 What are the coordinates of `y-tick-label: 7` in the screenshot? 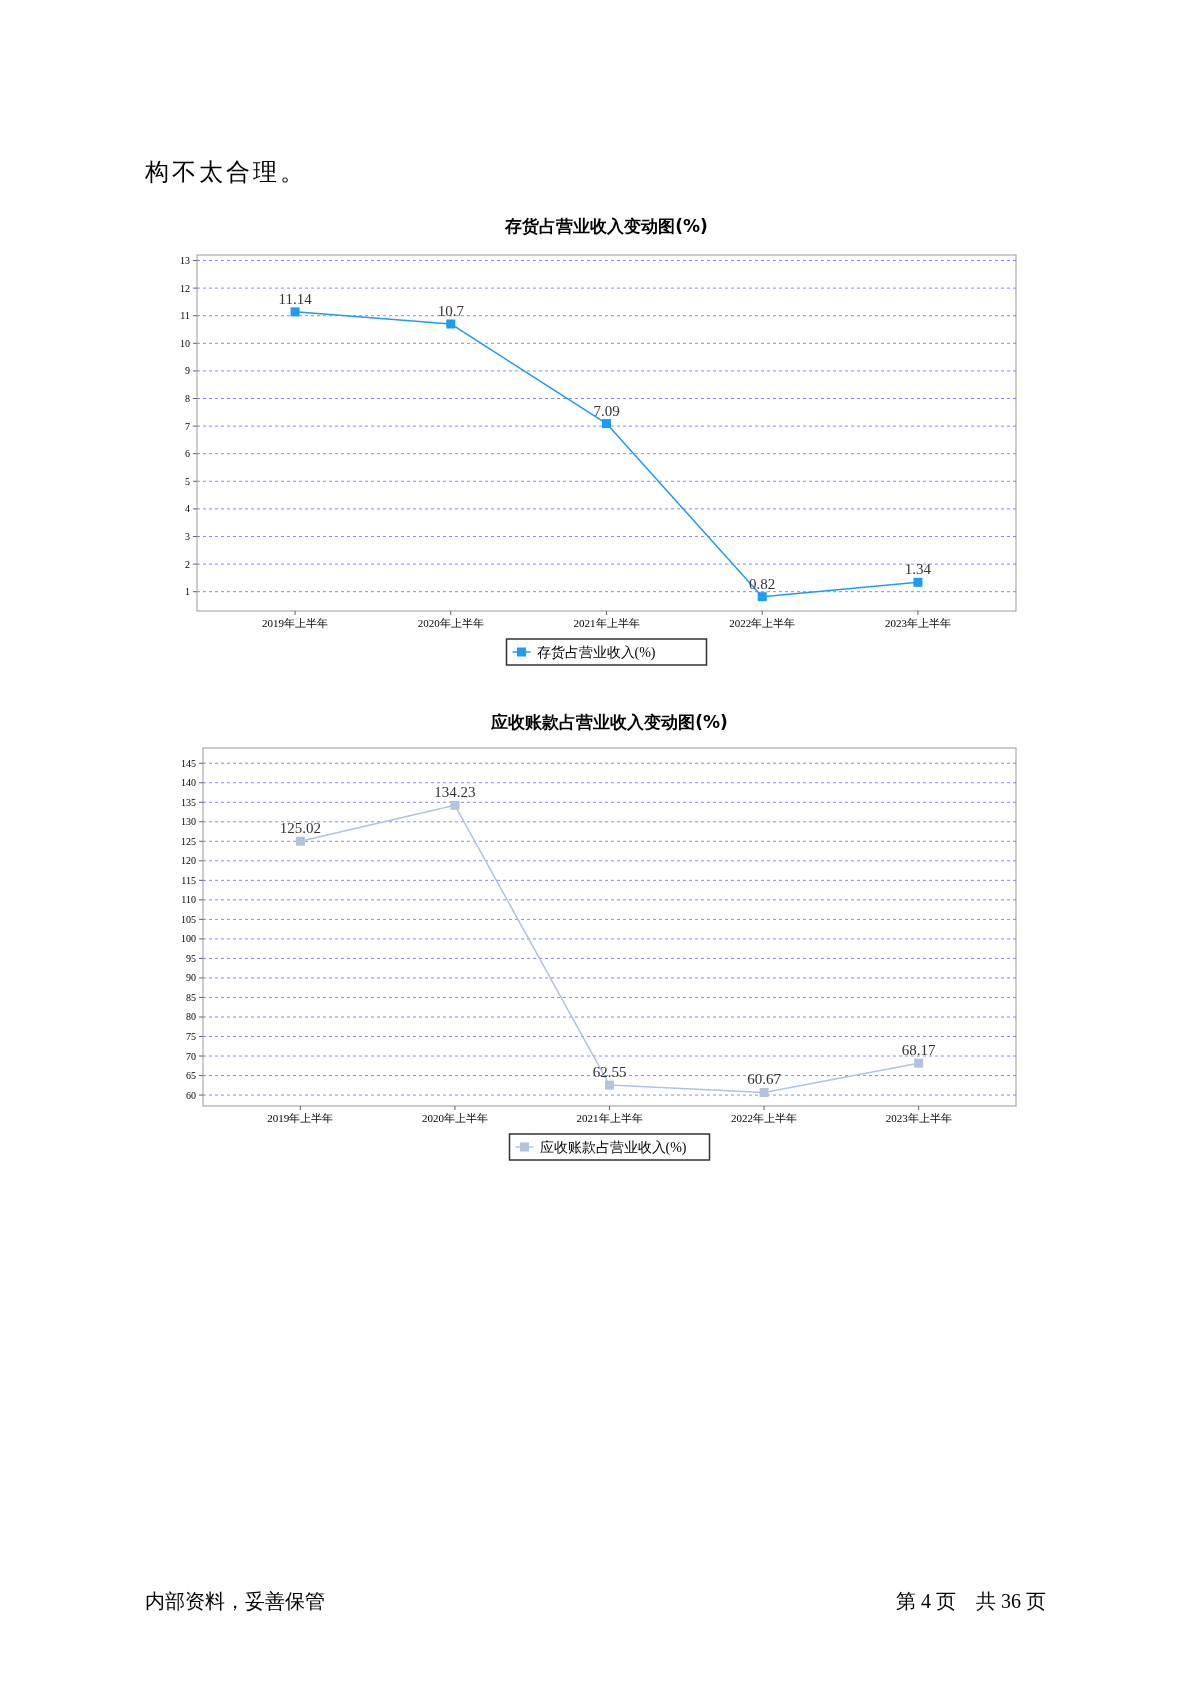 It's located at (187, 426).